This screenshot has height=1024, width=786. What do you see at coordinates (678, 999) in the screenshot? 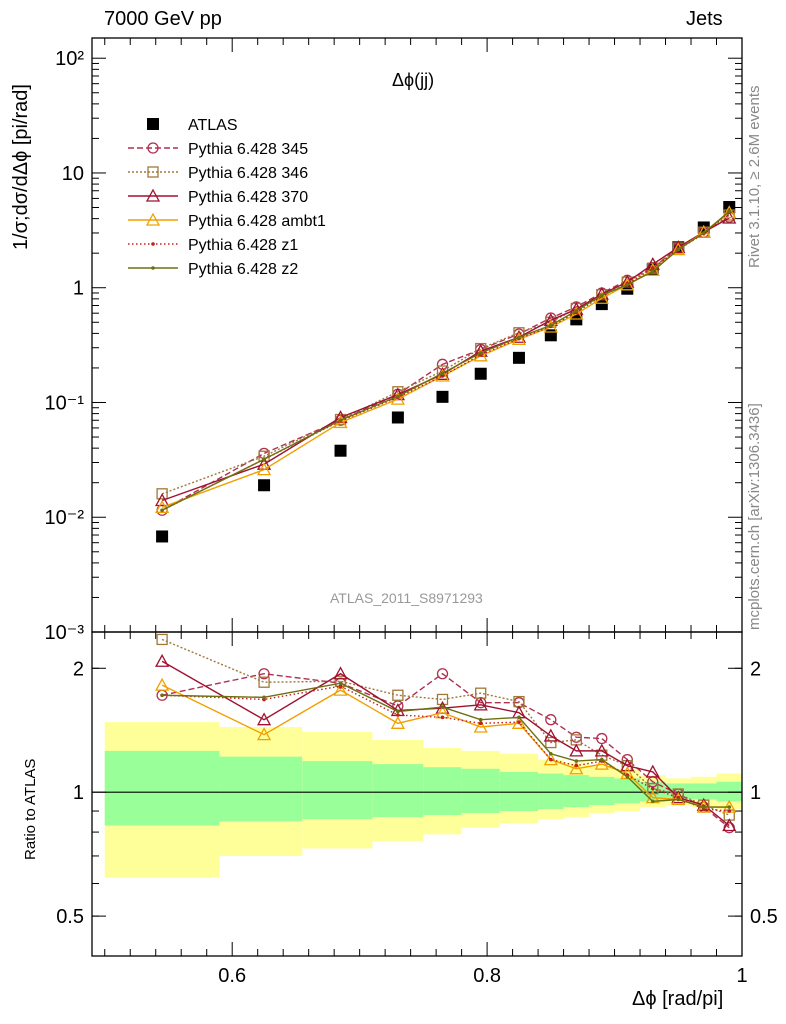
I see `x-axis-label: Δϕ [rad/pi]` at bounding box center [678, 999].